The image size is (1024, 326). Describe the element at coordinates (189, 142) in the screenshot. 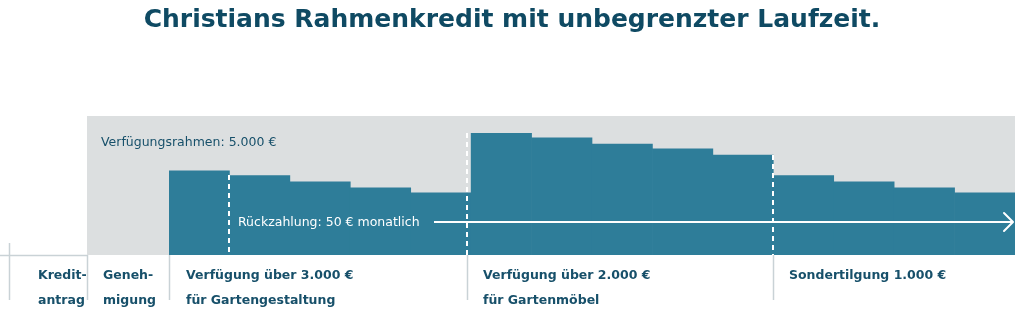

I see `annotation: Verfügungsrahmen: 5.000 €` at that location.